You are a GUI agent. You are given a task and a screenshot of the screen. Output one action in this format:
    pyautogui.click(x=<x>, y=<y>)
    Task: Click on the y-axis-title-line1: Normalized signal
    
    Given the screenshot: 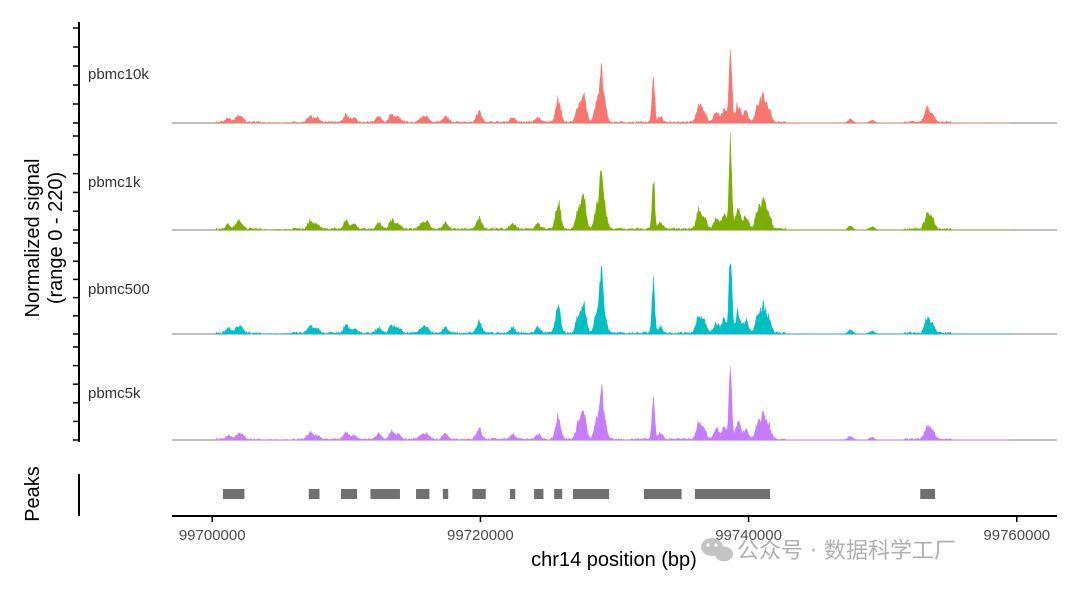 What is the action you would take?
    pyautogui.click(x=33, y=238)
    